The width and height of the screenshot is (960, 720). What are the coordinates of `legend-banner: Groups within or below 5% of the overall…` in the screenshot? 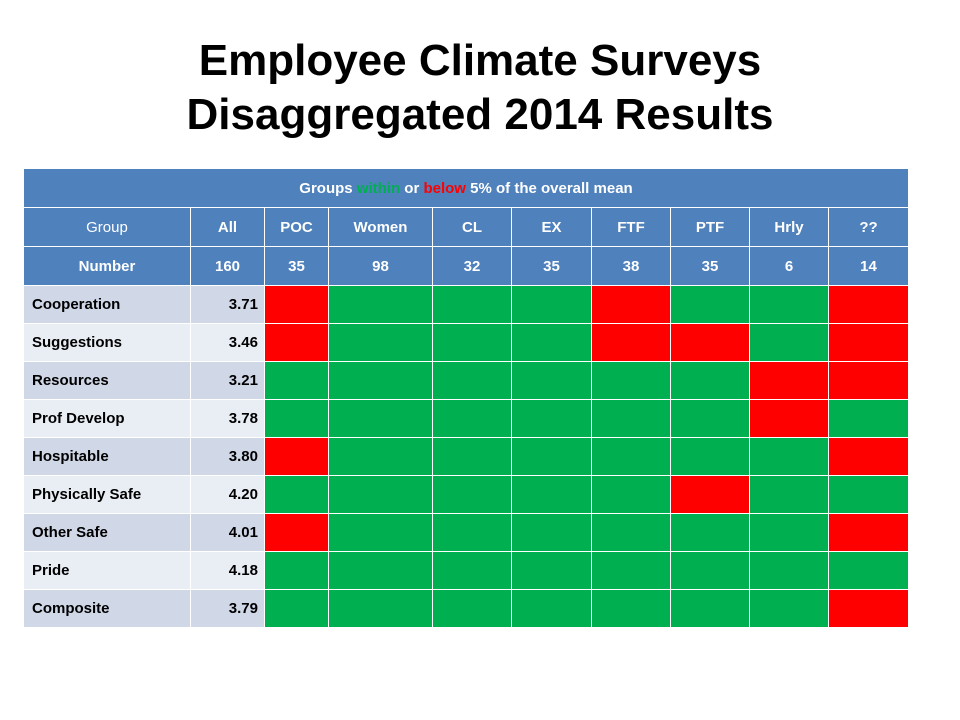 It's located at (466, 188).